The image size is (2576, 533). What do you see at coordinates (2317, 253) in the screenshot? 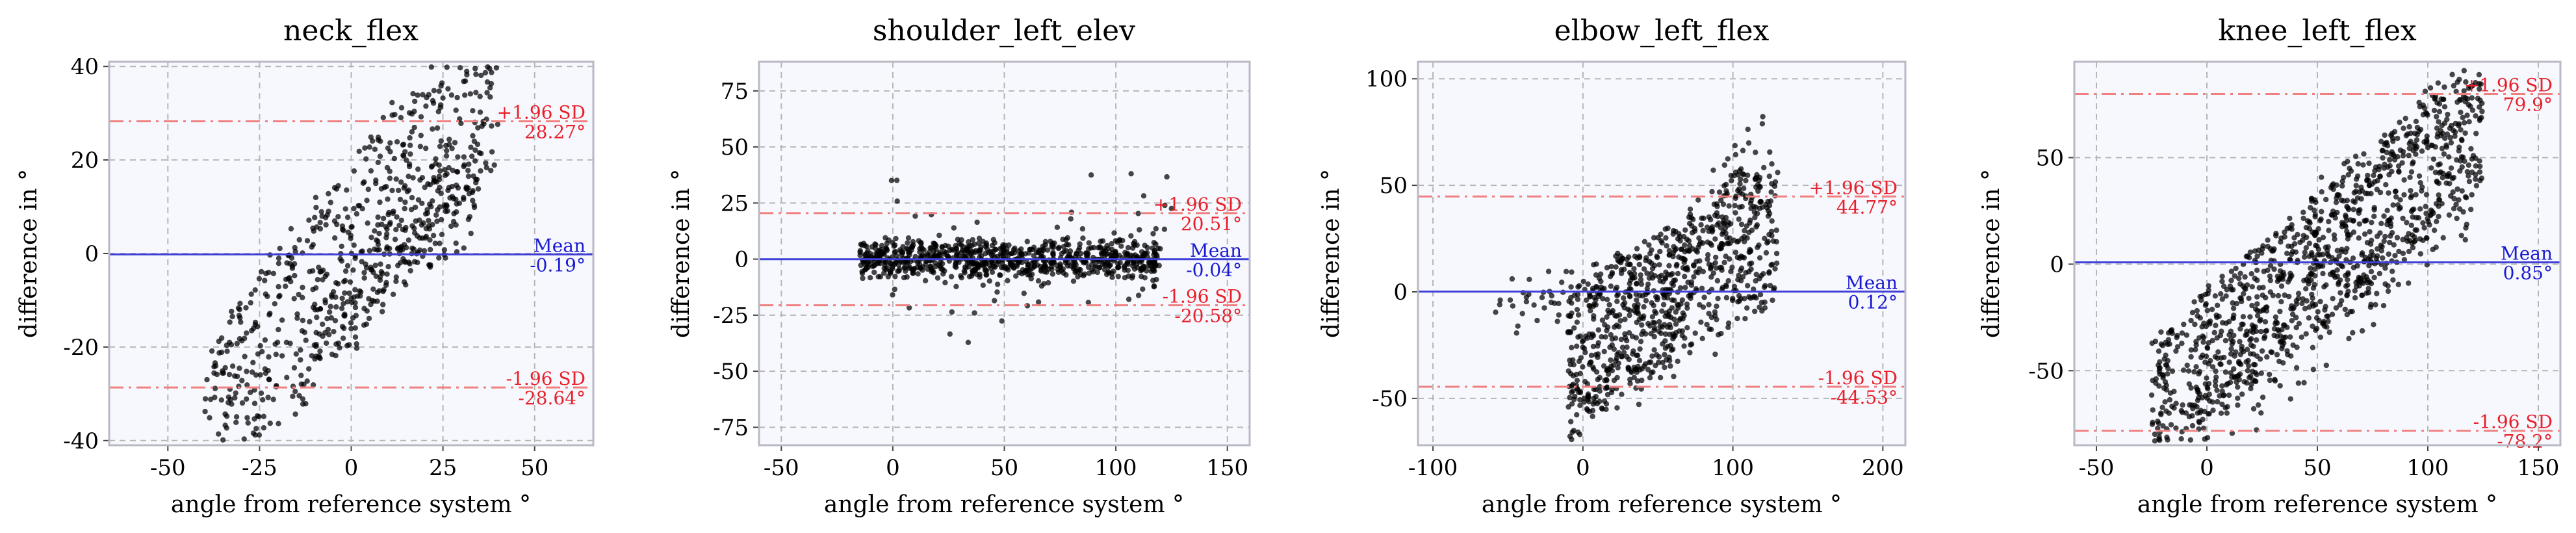
I see `plot-frame` at bounding box center [2317, 253].